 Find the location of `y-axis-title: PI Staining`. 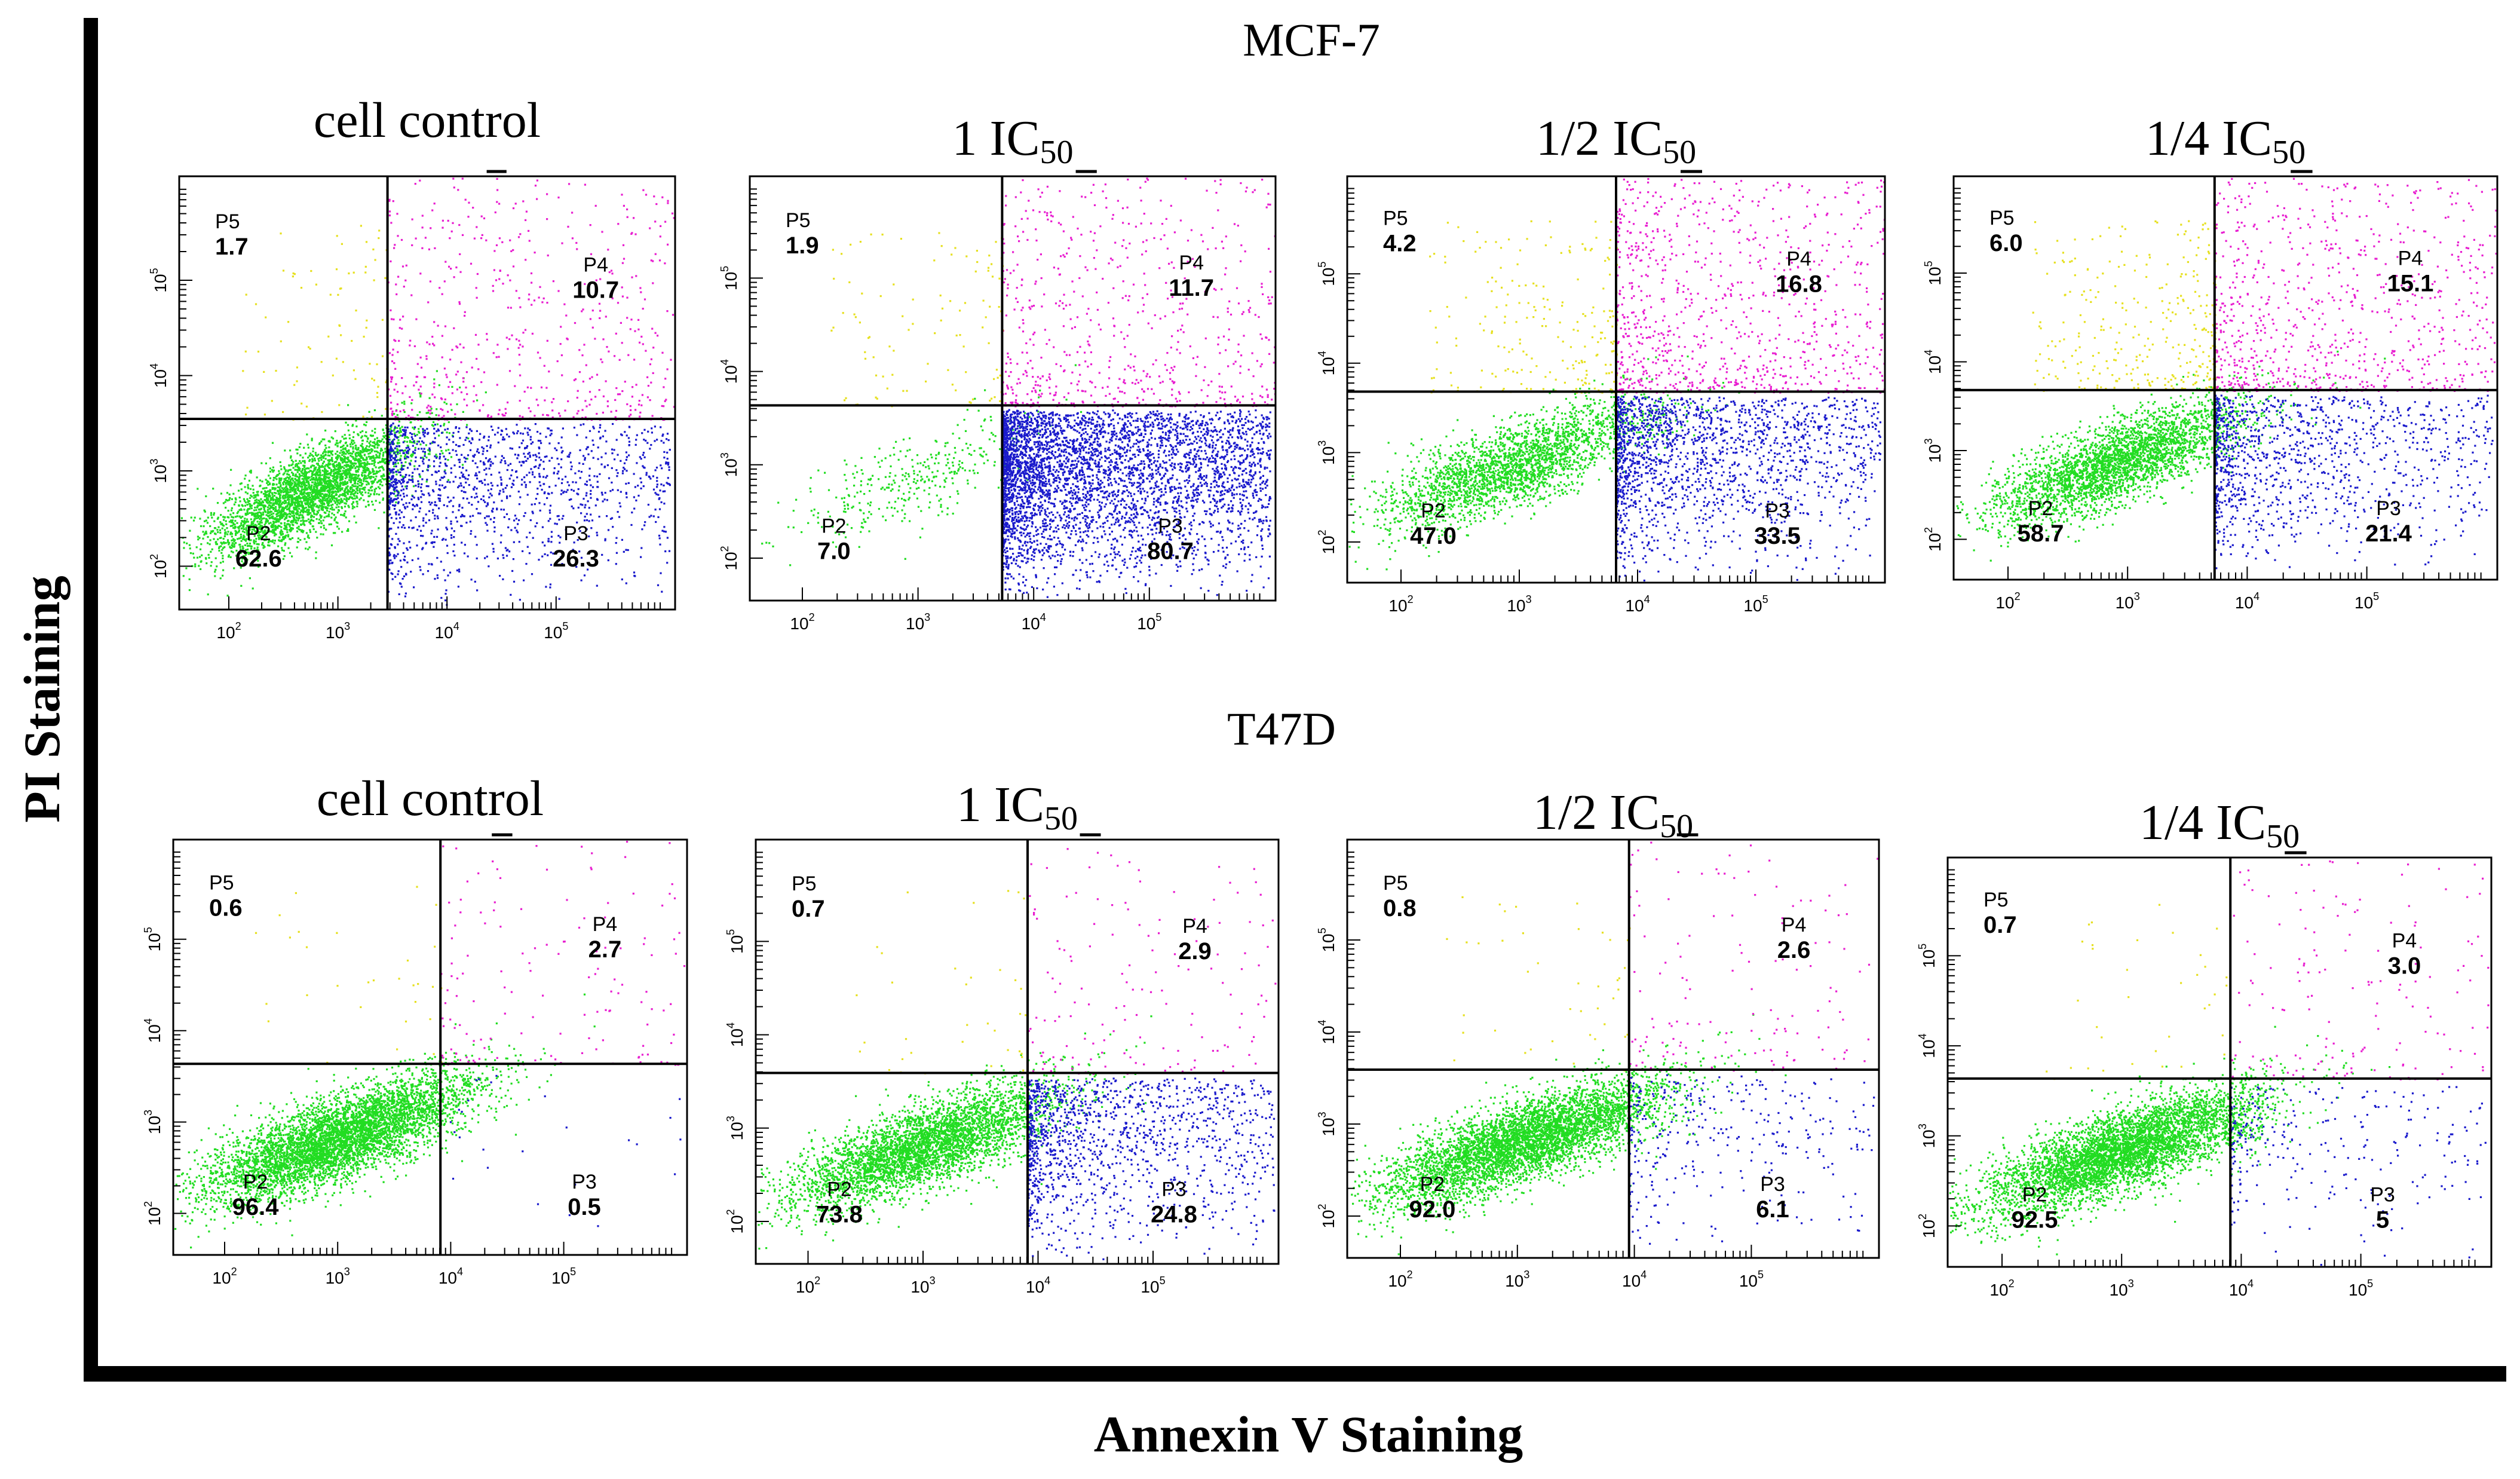

y-axis-title: PI Staining is located at coordinates (42, 698).